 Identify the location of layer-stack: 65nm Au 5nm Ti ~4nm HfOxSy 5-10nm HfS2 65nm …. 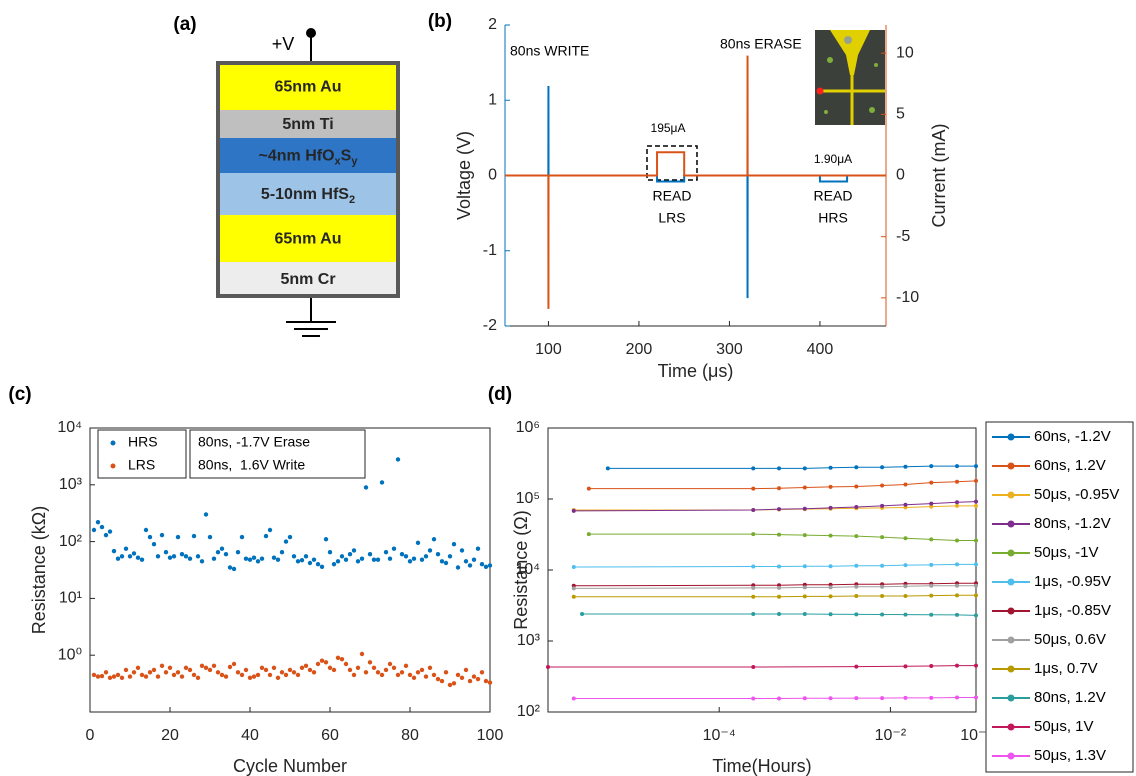
(308, 179).